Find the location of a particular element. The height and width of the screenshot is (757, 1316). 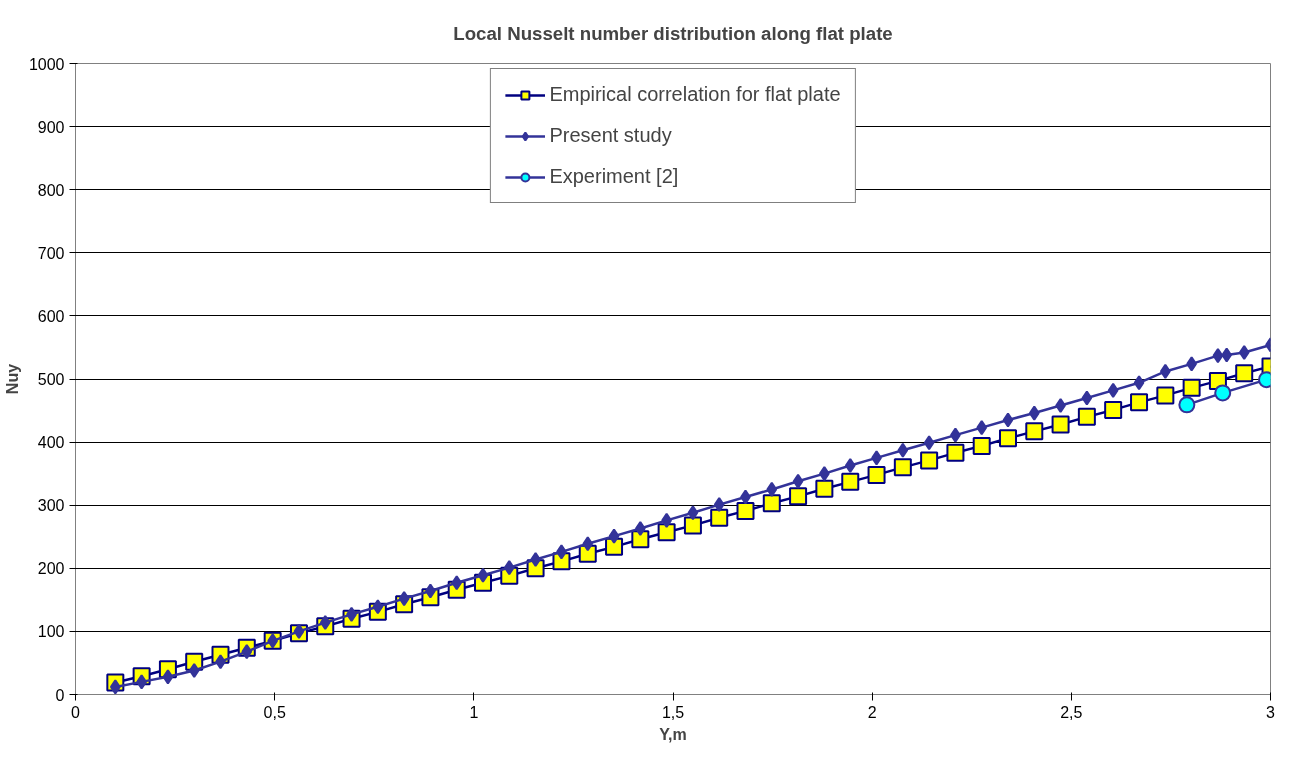

y-tick-label: 500 is located at coordinates (51, 379).